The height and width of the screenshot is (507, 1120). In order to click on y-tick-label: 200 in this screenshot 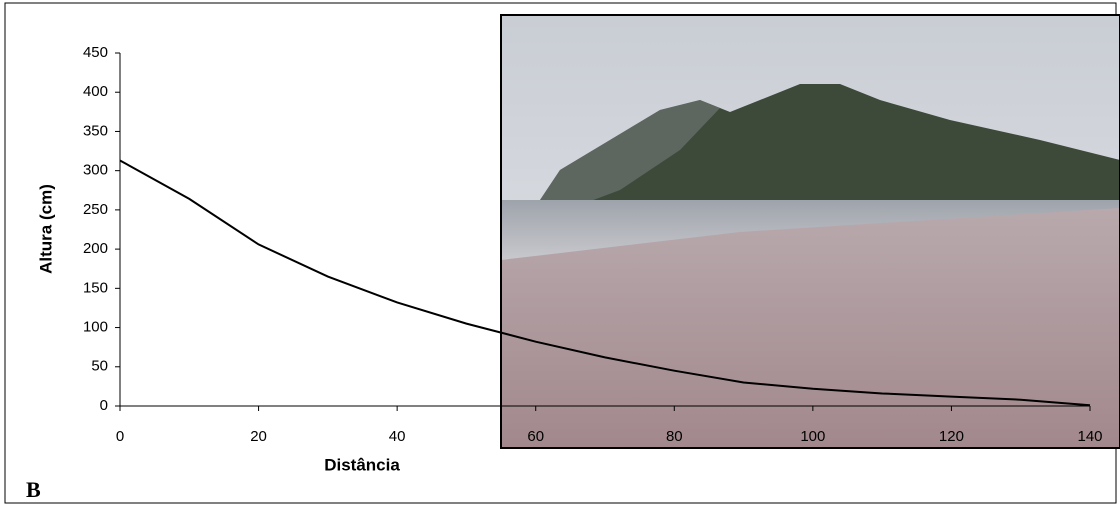, I will do `click(95, 248)`.